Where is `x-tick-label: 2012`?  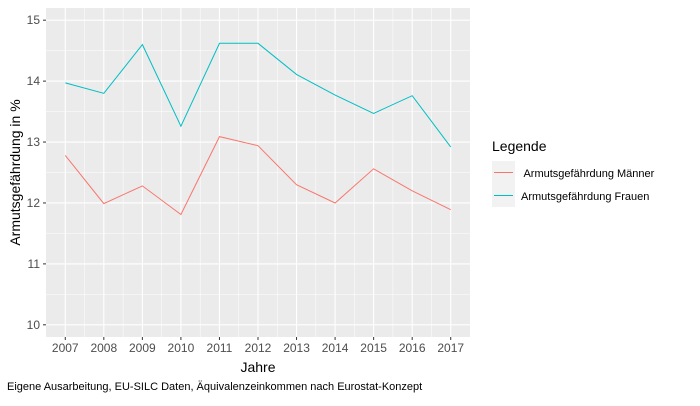 x-tick-label: 2012 is located at coordinates (258, 348).